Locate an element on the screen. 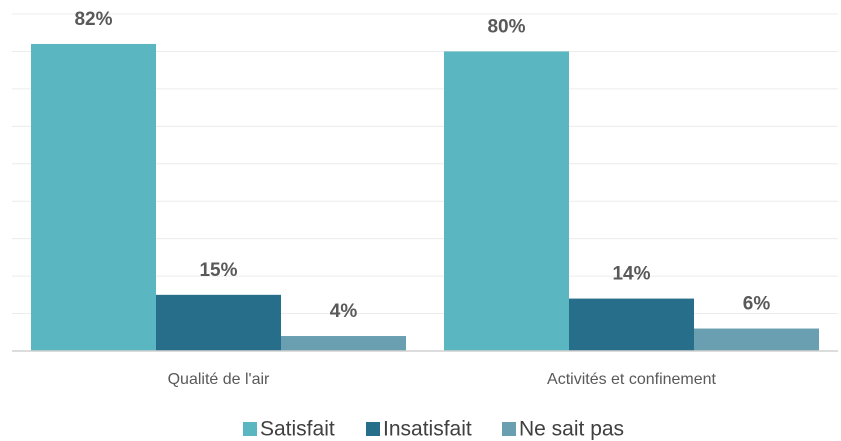 This screenshot has width=841, height=441. value-label: 80% is located at coordinates (506, 26).